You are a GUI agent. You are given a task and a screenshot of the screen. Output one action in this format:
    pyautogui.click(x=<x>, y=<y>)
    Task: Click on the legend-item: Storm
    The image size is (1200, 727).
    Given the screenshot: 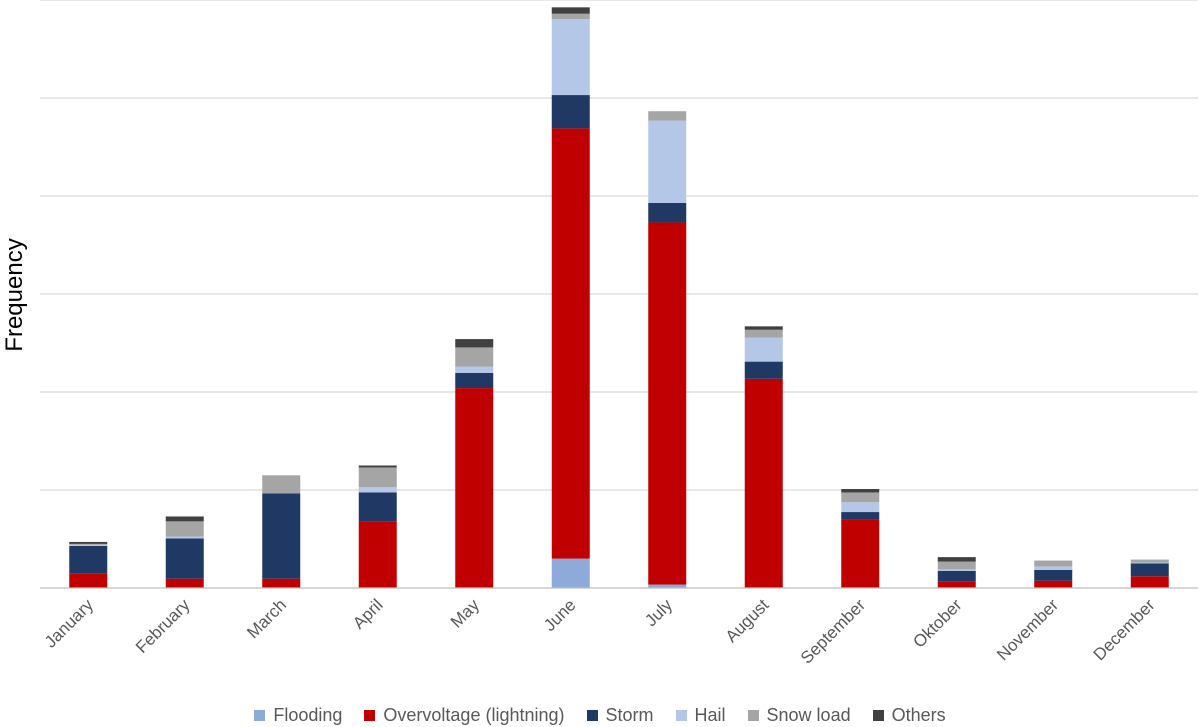 What is the action you would take?
    pyautogui.click(x=620, y=715)
    